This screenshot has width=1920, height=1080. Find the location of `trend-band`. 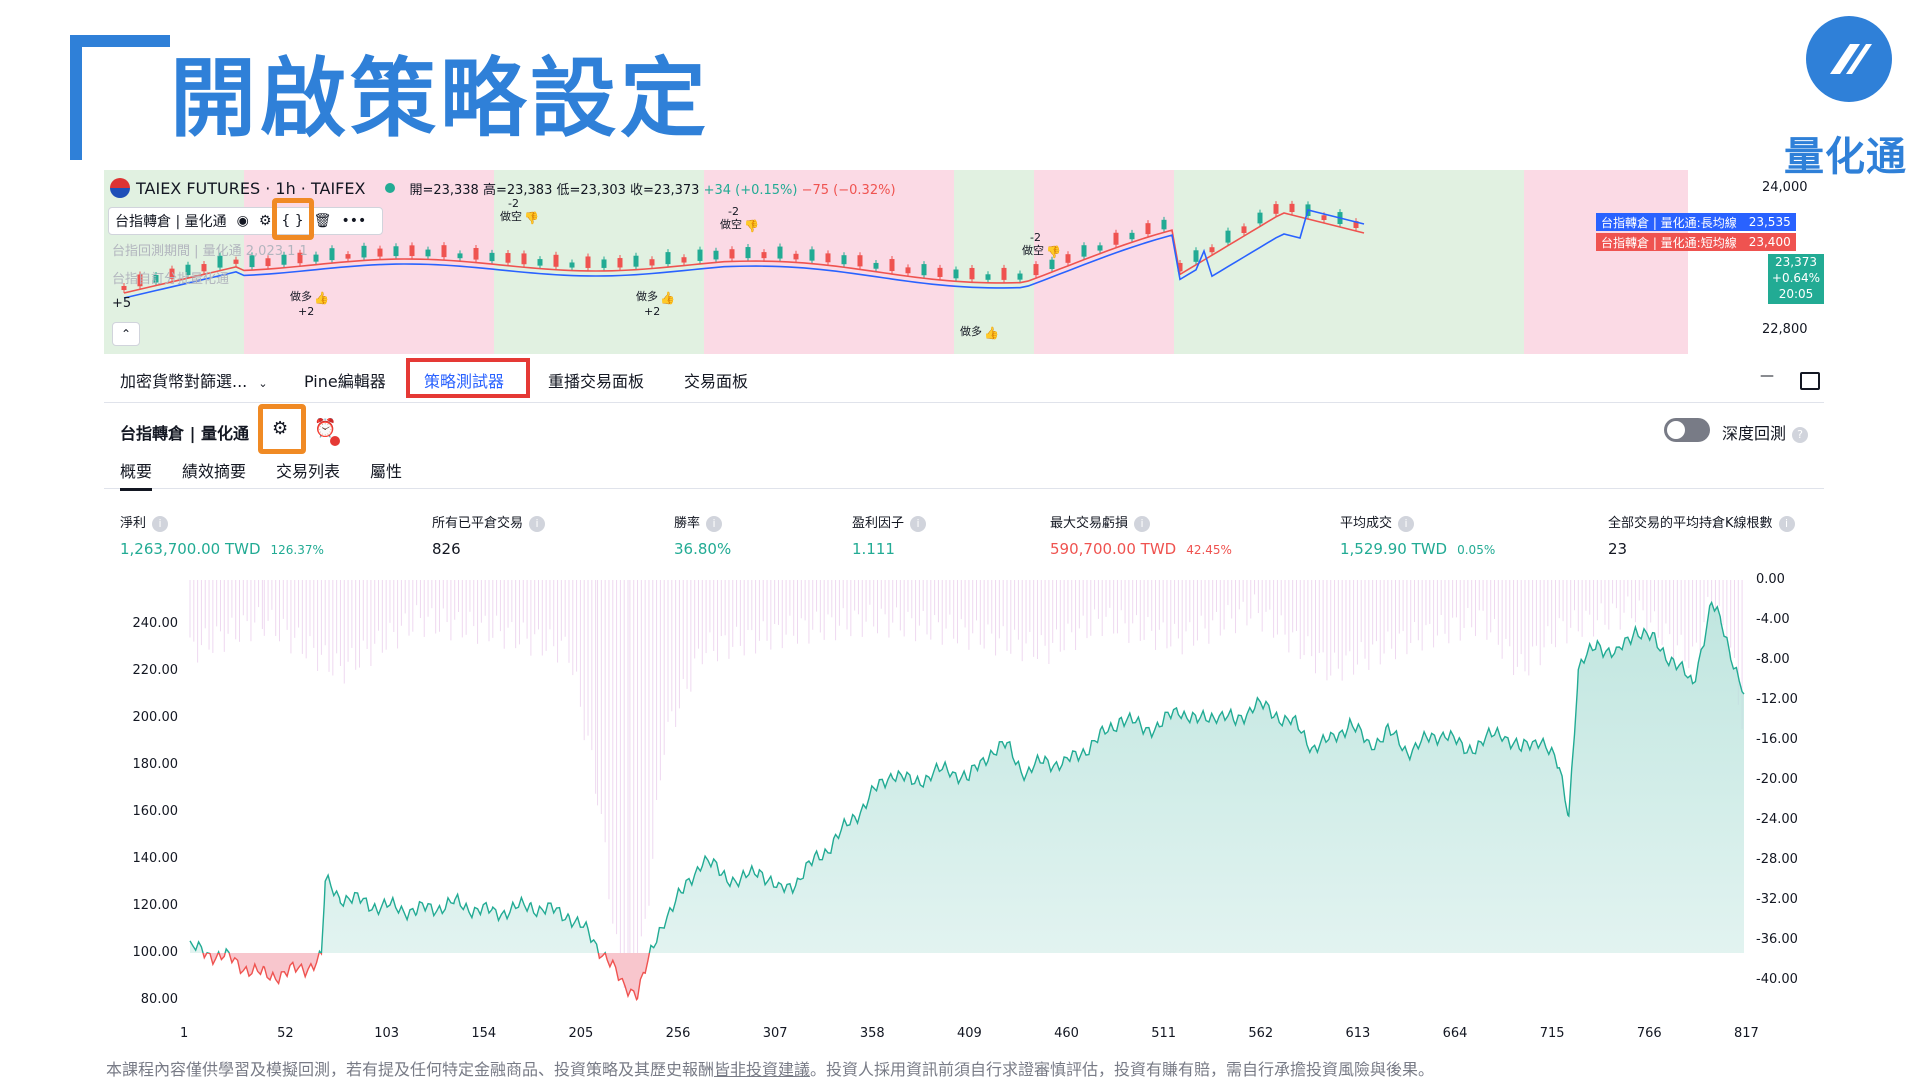

trend-band is located at coordinates (1104, 262).